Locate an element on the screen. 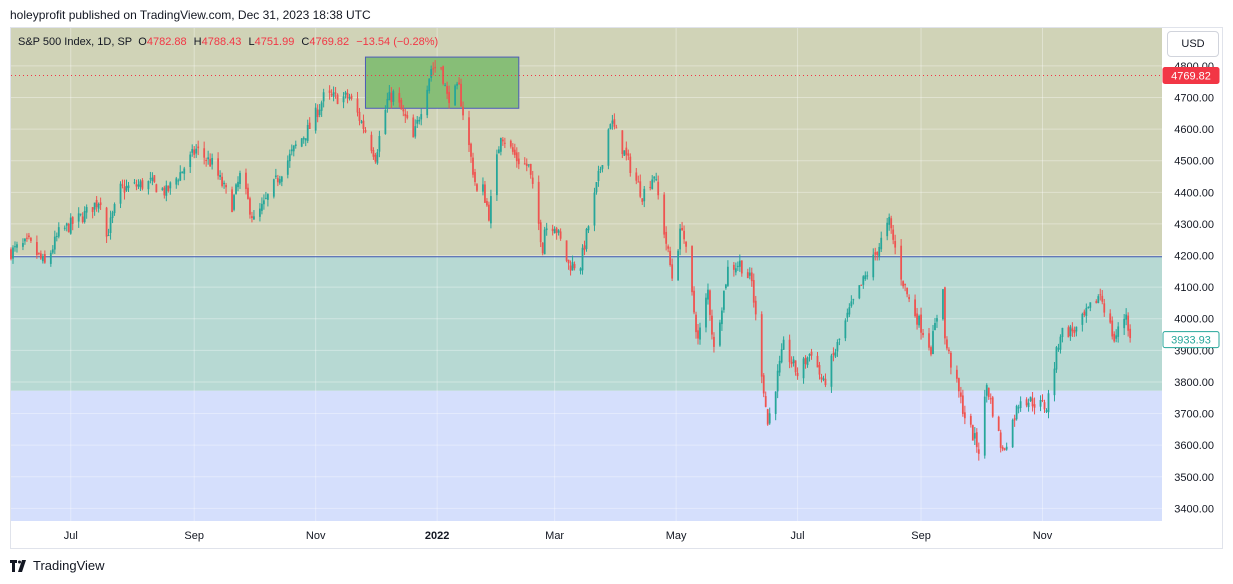  x-tick-label-5: May is located at coordinates (676, 536).